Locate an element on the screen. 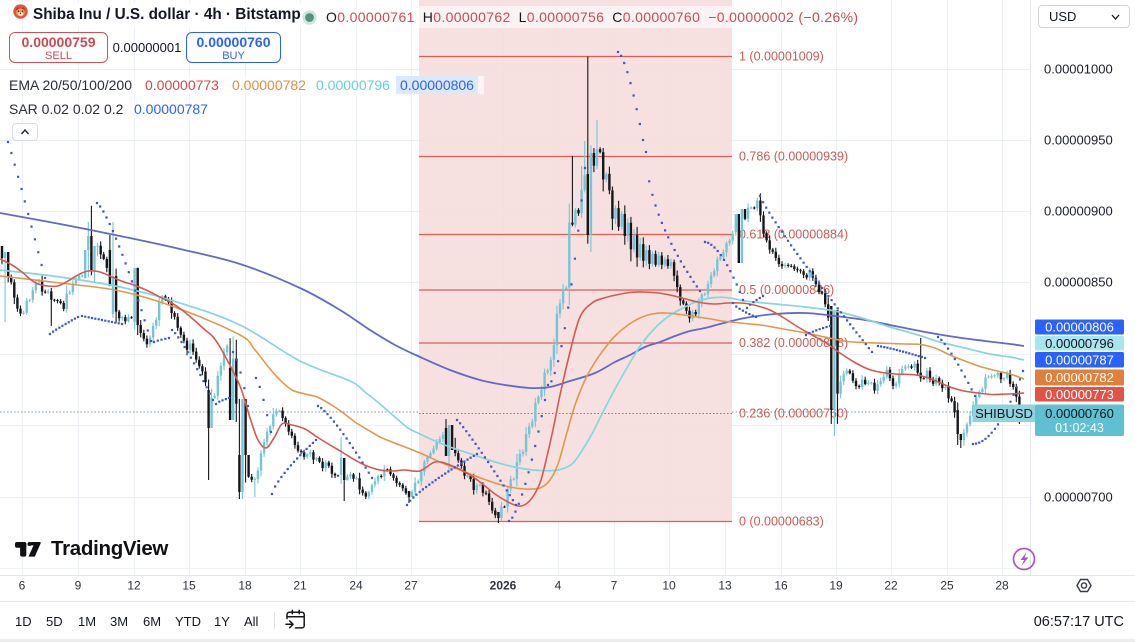 Image resolution: width=1135 pixels, height=642 pixels. svg-text: 24 is located at coordinates (356, 586).